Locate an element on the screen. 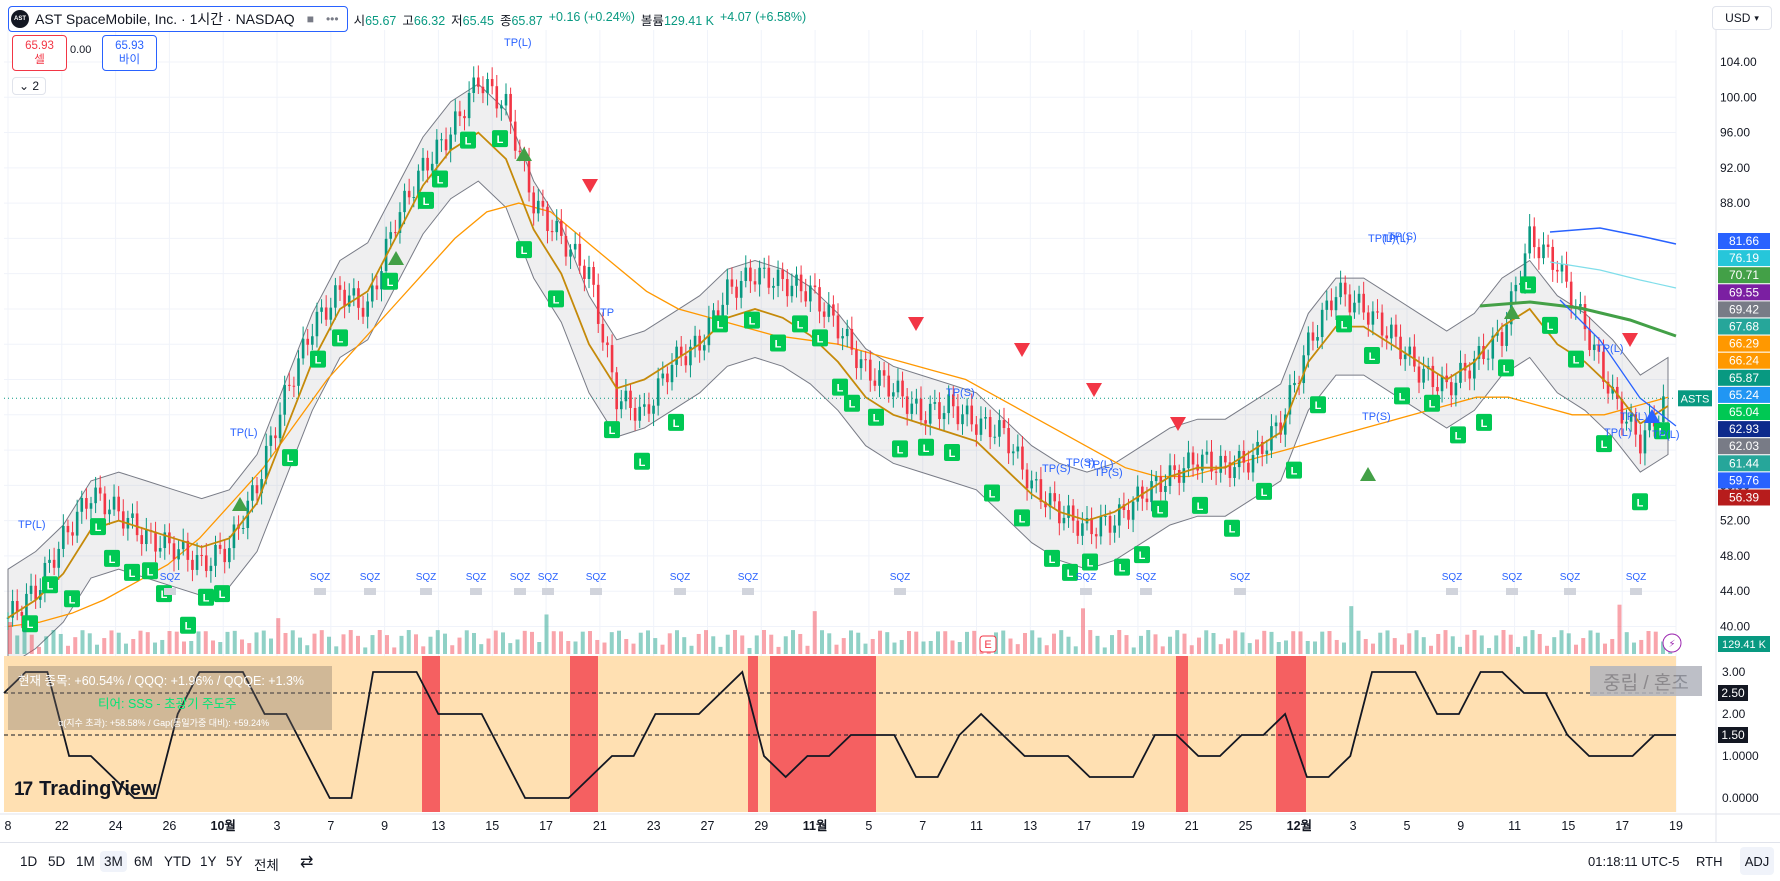 The image size is (1780, 881). time-tick-label: 24 is located at coordinates (116, 826).